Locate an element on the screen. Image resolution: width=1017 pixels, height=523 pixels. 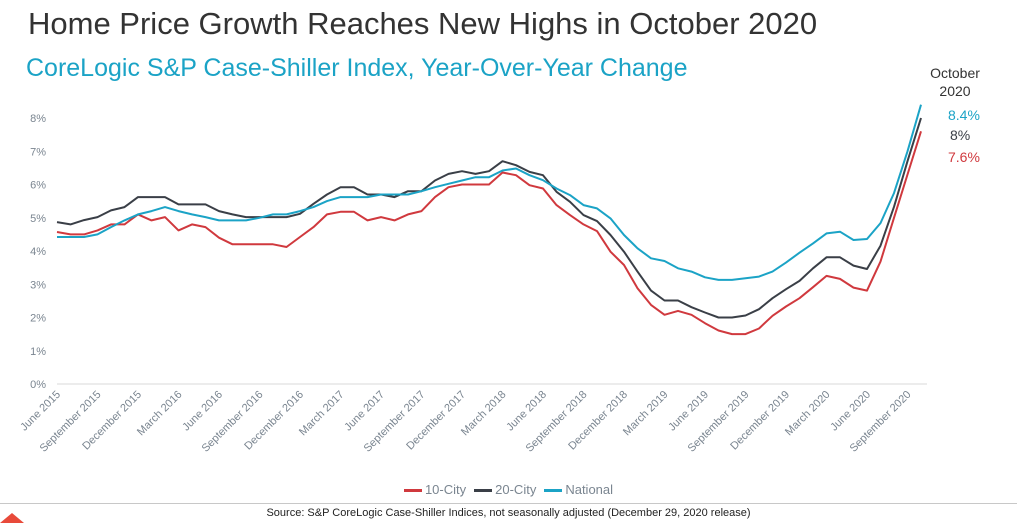
y-tick-label: 0% is located at coordinates (38, 385).